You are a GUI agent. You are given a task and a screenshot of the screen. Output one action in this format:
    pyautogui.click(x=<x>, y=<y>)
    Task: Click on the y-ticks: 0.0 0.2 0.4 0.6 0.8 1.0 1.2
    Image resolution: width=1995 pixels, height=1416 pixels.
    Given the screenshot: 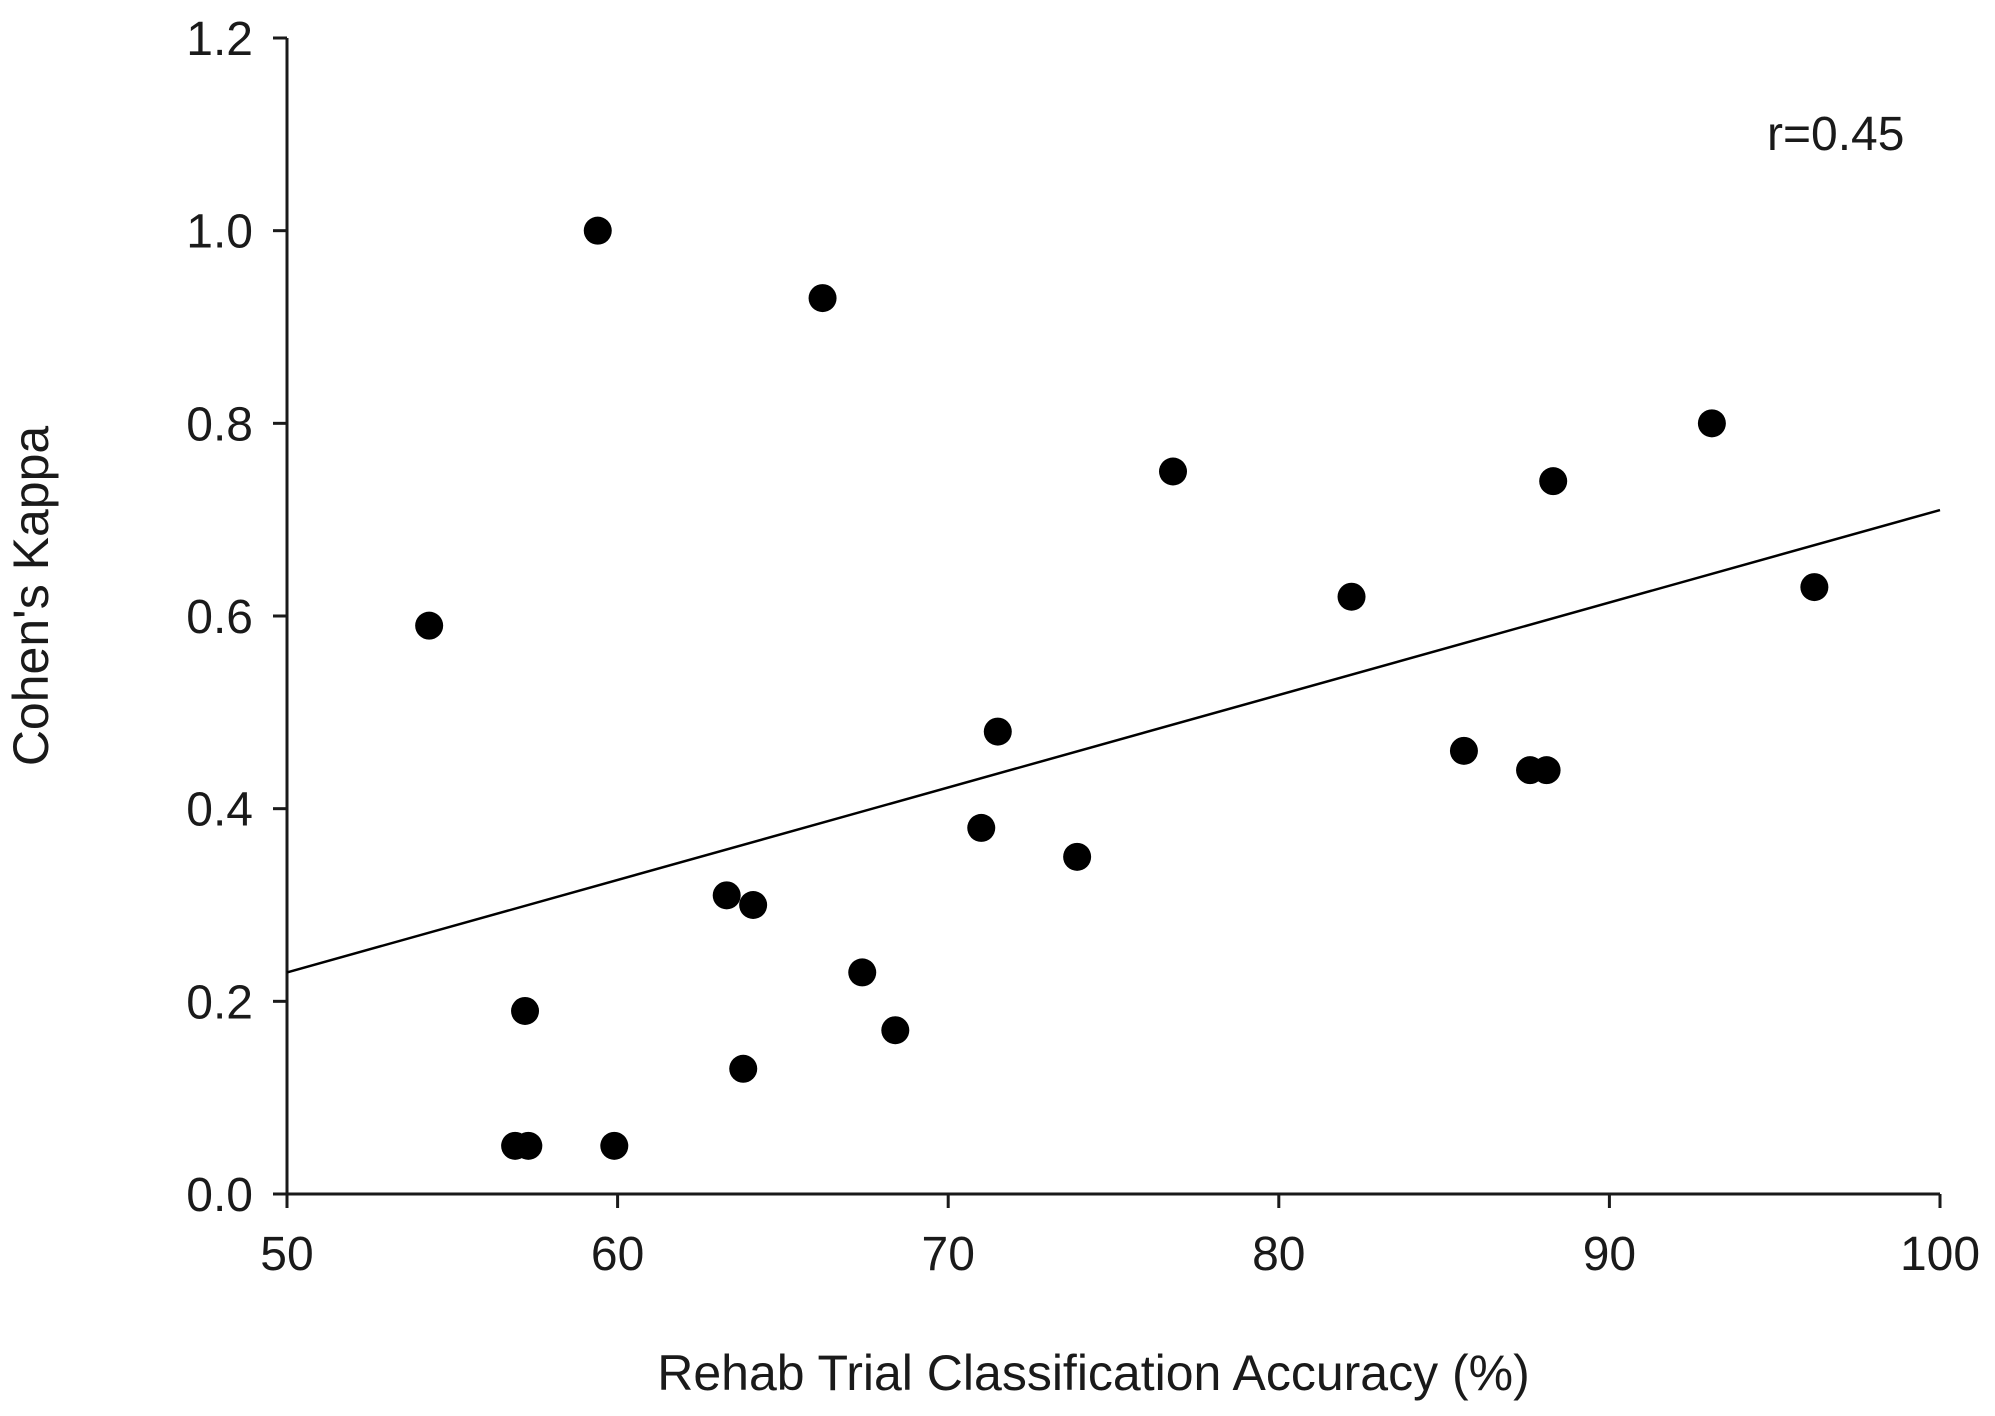 What is the action you would take?
    pyautogui.click(x=236, y=617)
    